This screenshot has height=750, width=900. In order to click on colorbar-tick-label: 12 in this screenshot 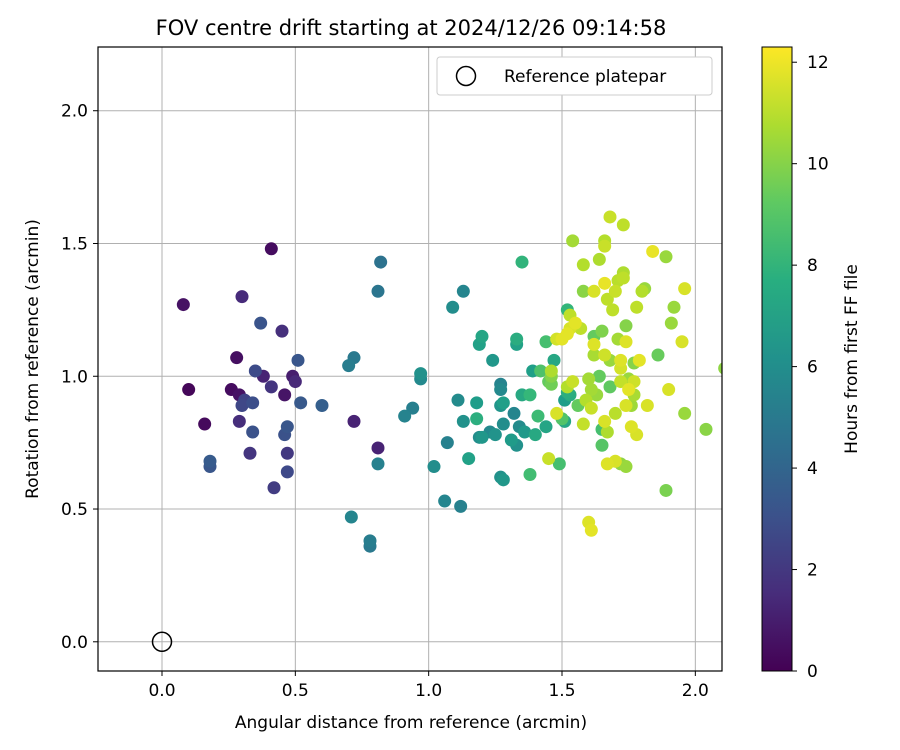, I will do `click(818, 63)`.